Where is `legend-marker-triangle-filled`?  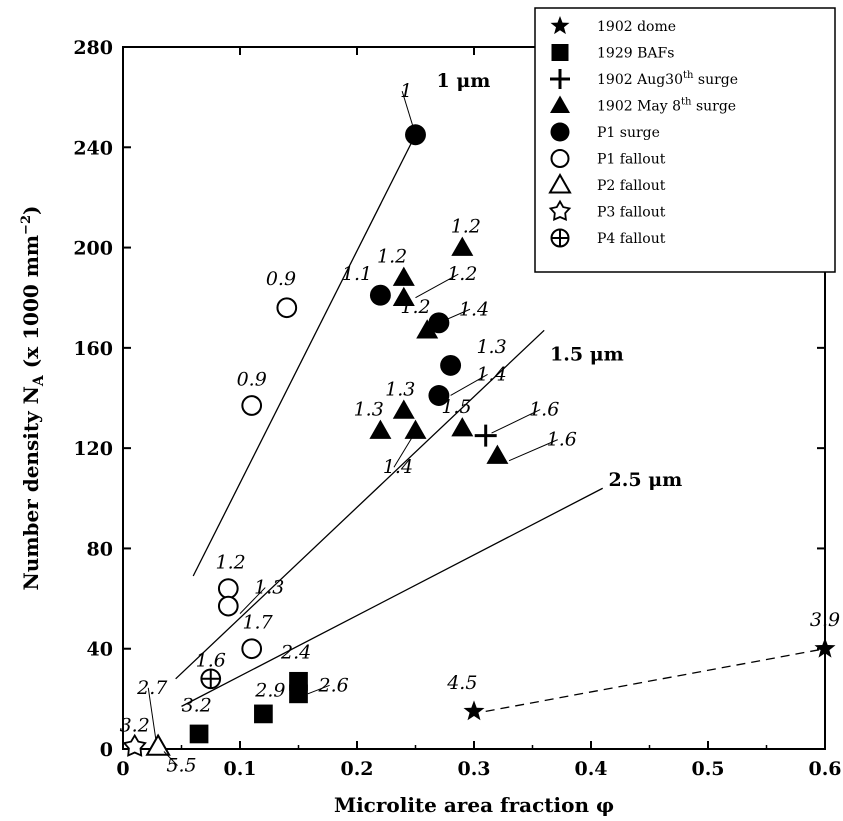
legend-marker-triangle-filled is located at coordinates (560, 104).